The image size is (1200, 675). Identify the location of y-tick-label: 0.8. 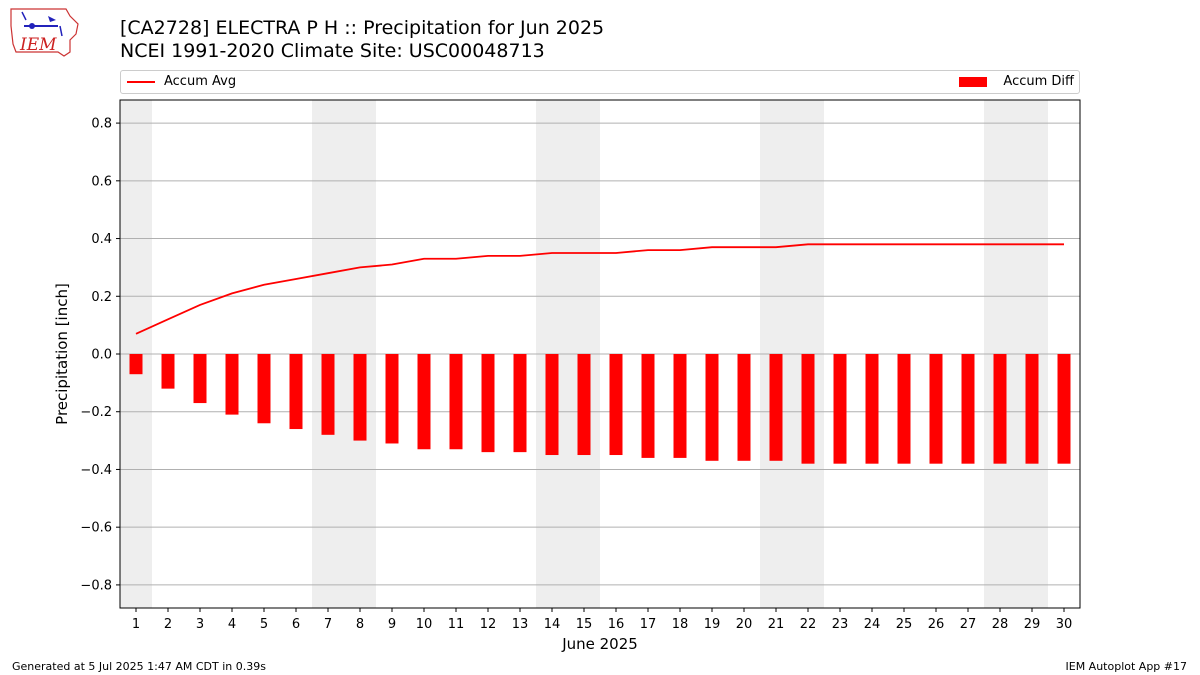
(101, 124).